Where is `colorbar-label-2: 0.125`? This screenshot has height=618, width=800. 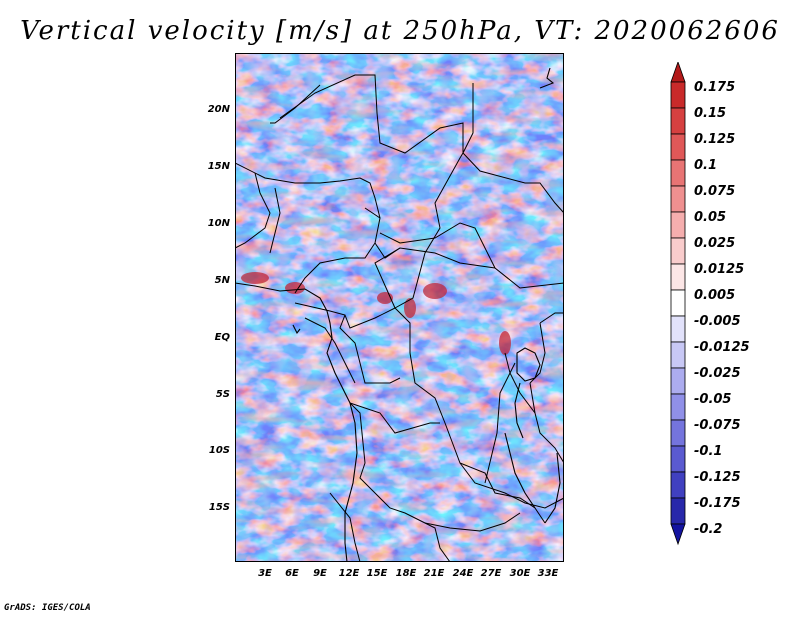
colorbar-label-2: 0.125 is located at coordinates (715, 139).